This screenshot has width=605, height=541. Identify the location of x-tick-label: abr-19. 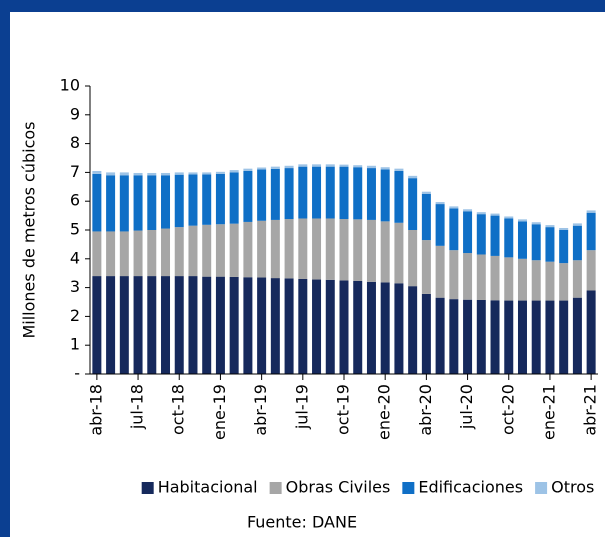
(260, 410).